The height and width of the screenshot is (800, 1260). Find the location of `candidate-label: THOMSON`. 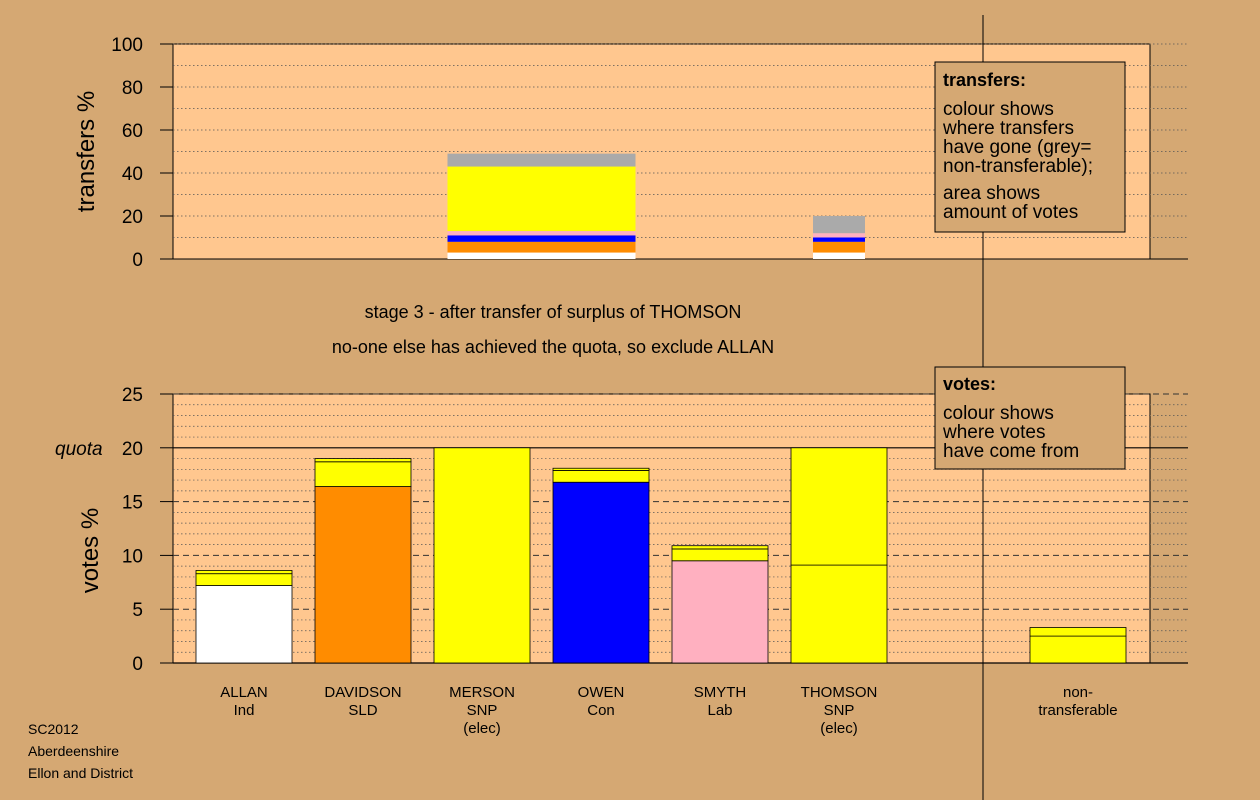

candidate-label: THOMSON is located at coordinates (839, 692).